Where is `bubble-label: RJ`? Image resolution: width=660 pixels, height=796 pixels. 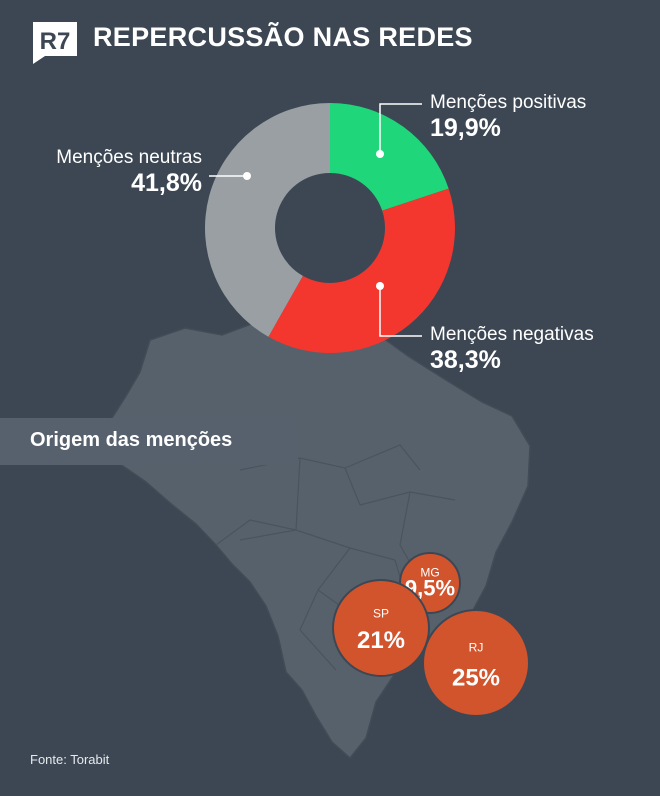
bubble-label: RJ is located at coordinates (476, 647).